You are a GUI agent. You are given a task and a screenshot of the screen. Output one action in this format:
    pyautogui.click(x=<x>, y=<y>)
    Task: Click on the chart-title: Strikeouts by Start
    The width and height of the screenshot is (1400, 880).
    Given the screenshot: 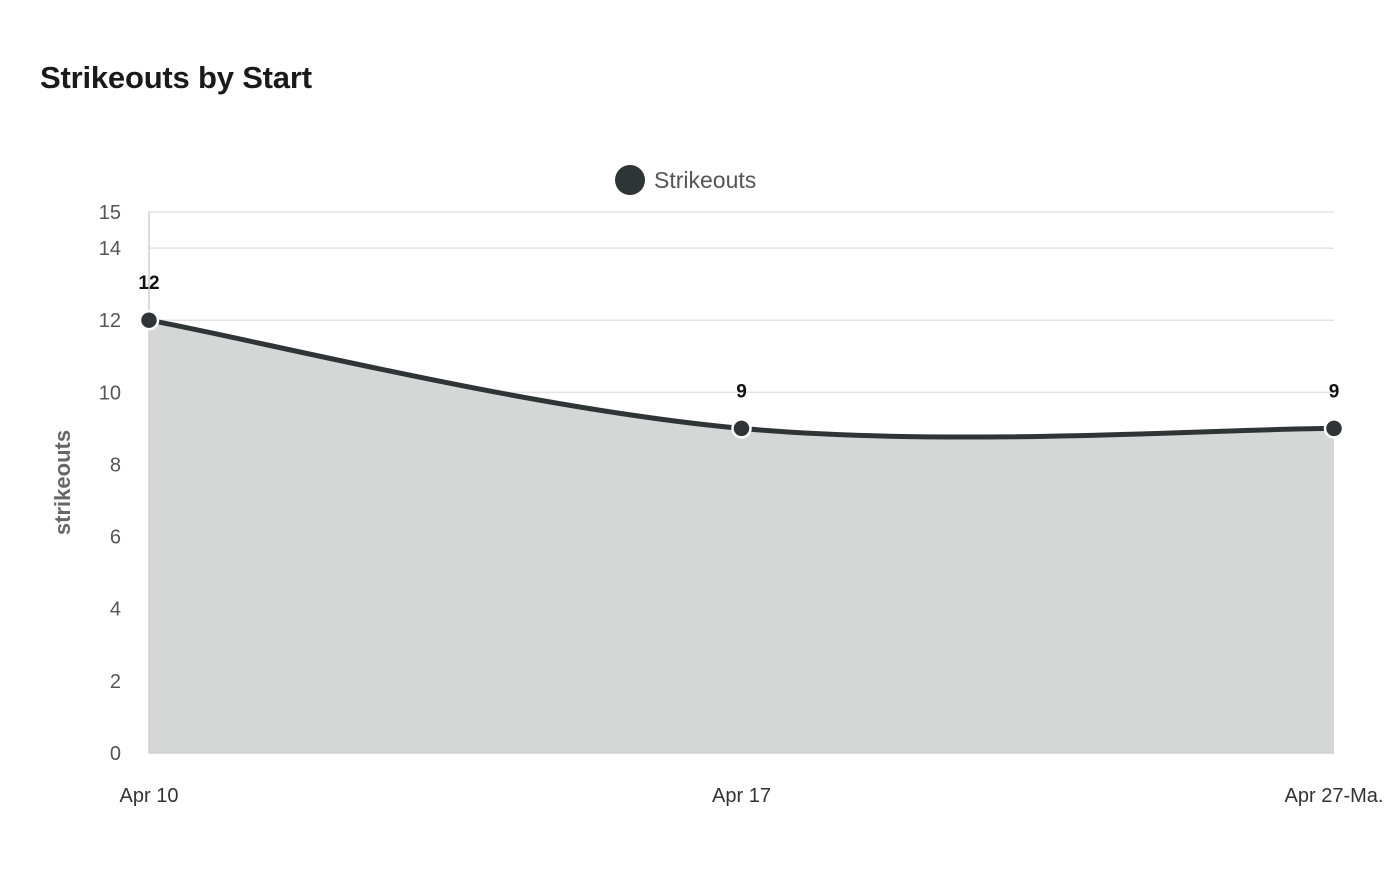 What is the action you would take?
    pyautogui.click(x=176, y=77)
    